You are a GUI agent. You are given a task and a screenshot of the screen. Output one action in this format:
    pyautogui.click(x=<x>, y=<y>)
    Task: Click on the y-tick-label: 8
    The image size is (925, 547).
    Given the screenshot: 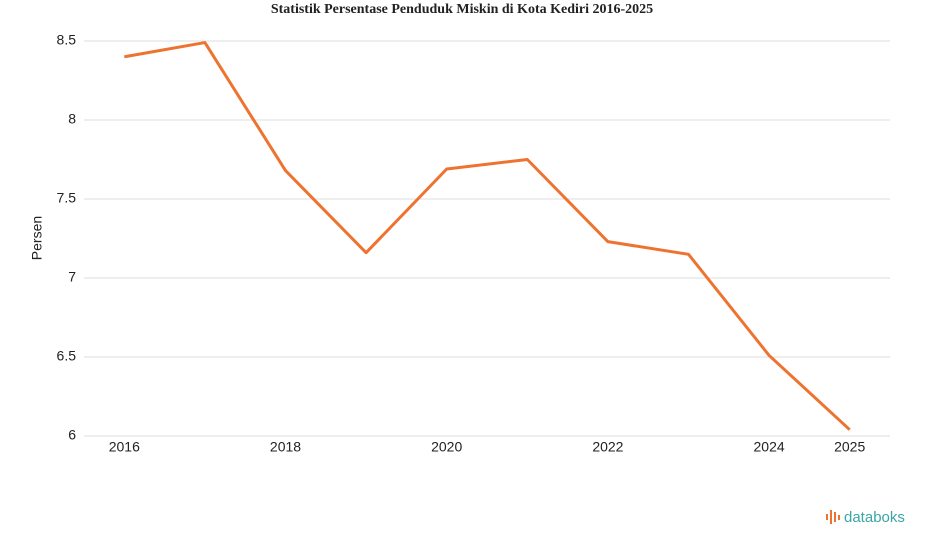 What is the action you would take?
    pyautogui.click(x=72, y=119)
    